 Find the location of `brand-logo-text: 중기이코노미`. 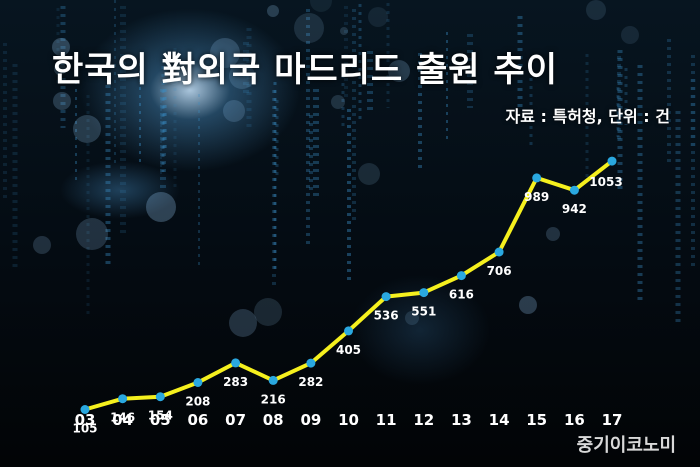

brand-logo-text: 중기이코노미 is located at coordinates (626, 445).